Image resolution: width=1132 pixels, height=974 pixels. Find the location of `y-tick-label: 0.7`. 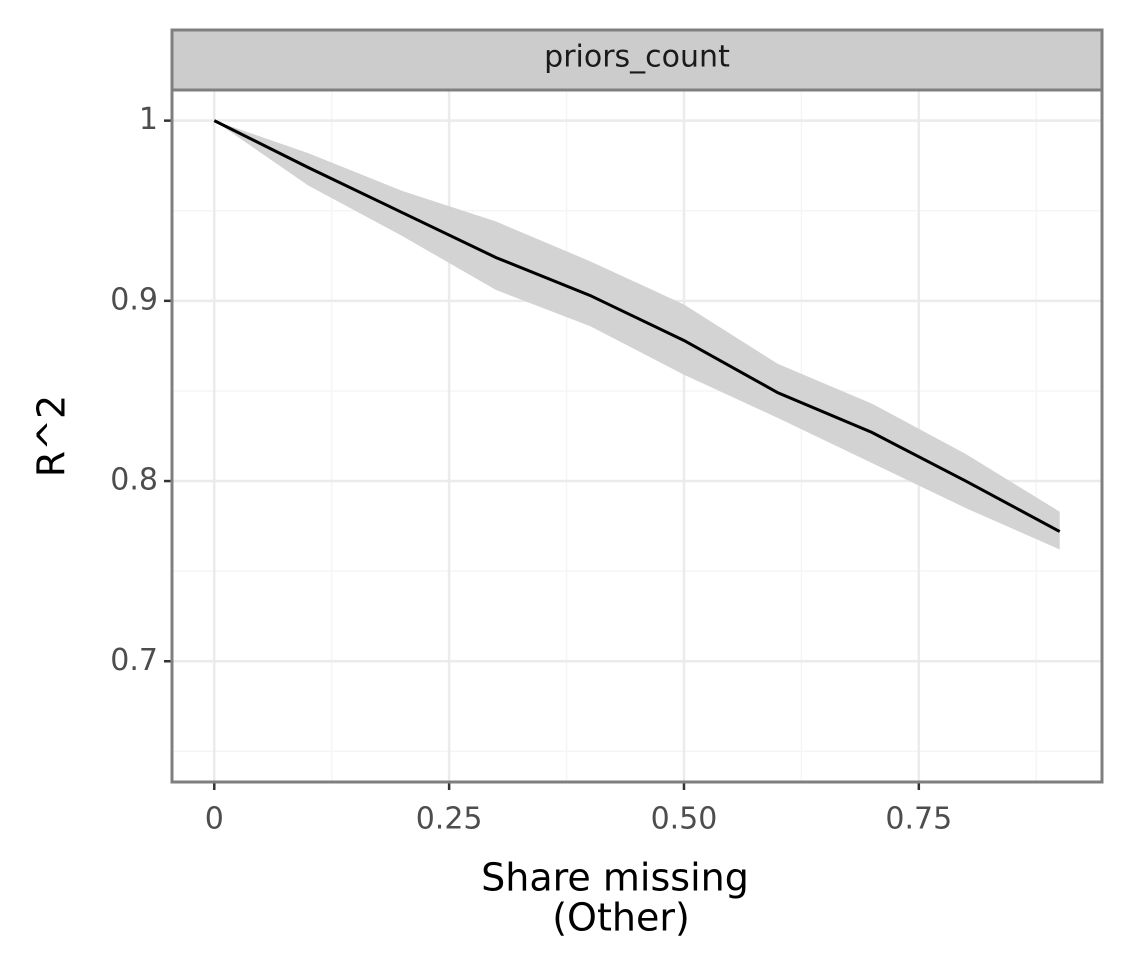

y-tick-label: 0.7 is located at coordinates (134, 660).